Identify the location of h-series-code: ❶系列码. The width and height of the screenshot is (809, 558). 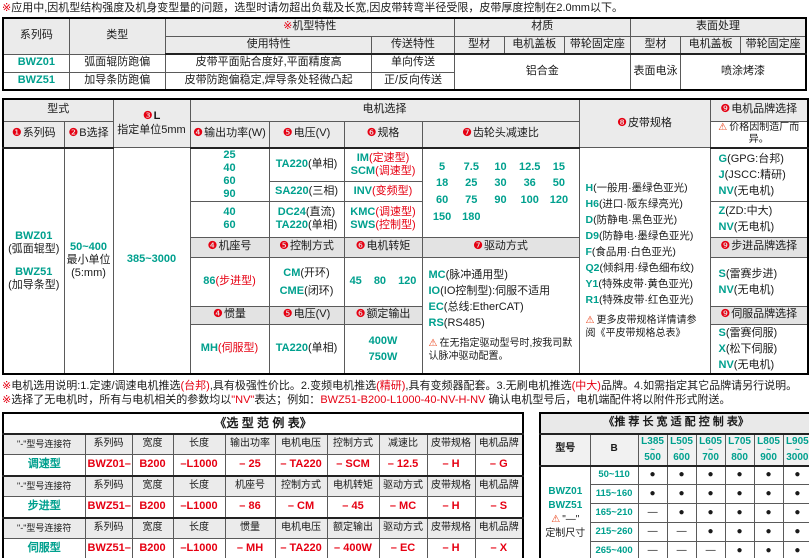
(33, 134).